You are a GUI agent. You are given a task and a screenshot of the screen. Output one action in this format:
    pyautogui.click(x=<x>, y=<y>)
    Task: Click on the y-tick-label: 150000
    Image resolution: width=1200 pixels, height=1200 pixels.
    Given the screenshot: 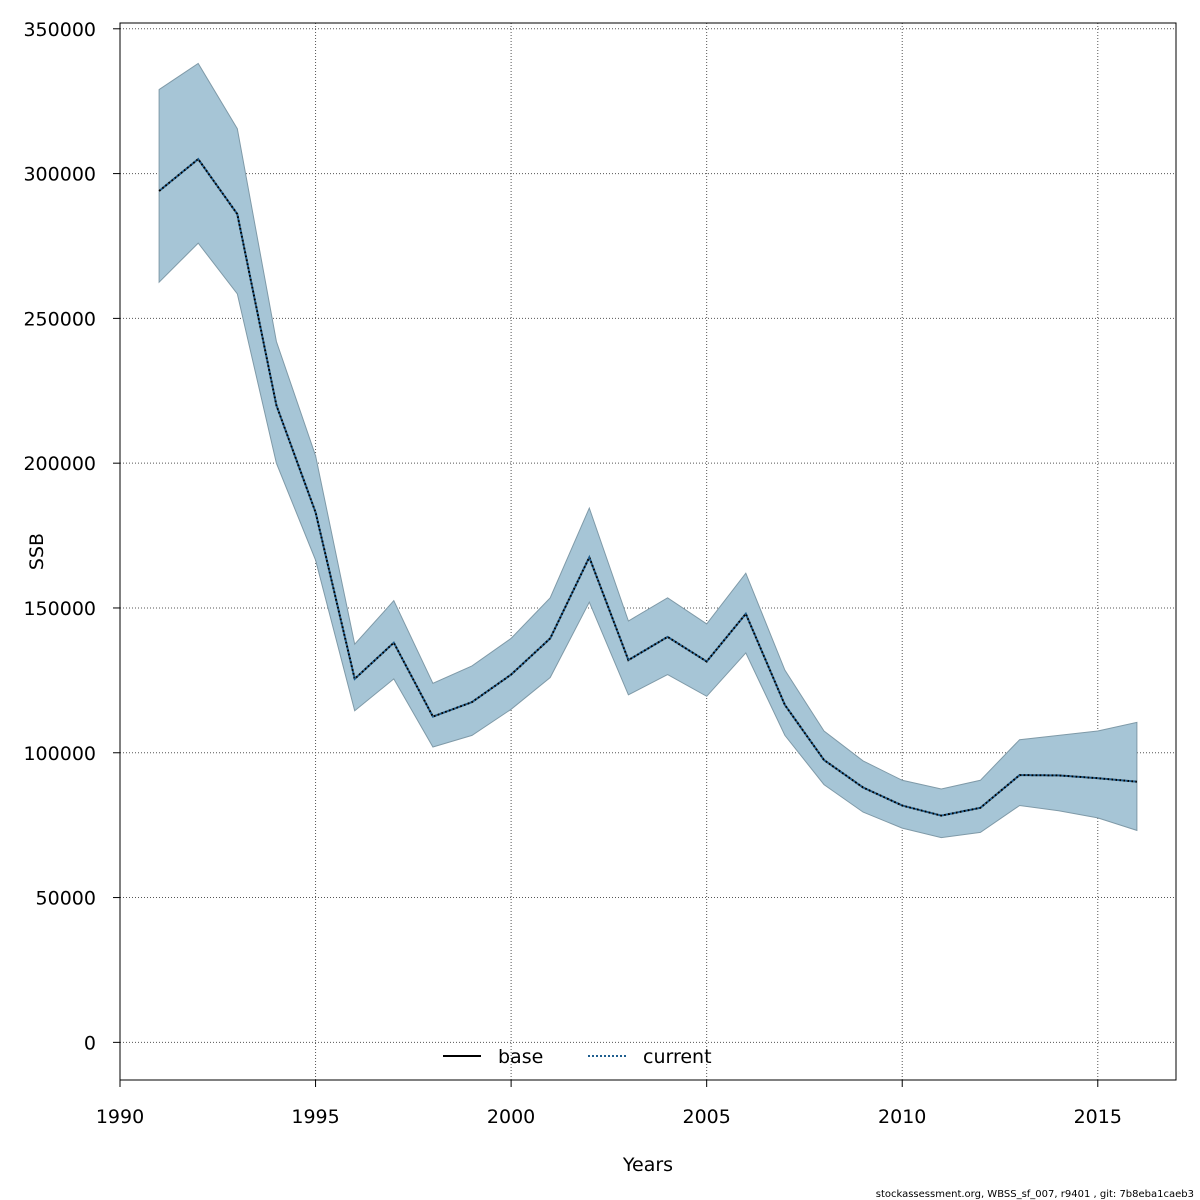 What is the action you would take?
    pyautogui.click(x=59, y=609)
    